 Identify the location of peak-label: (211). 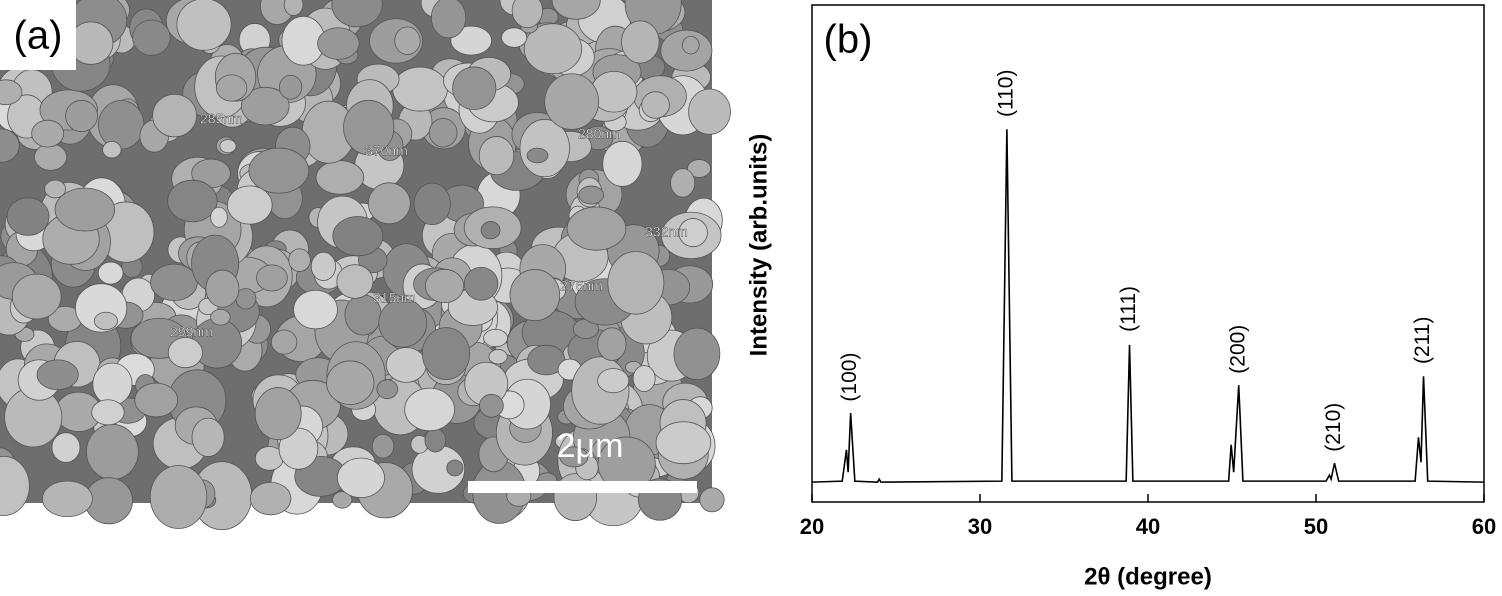
(1422, 340).